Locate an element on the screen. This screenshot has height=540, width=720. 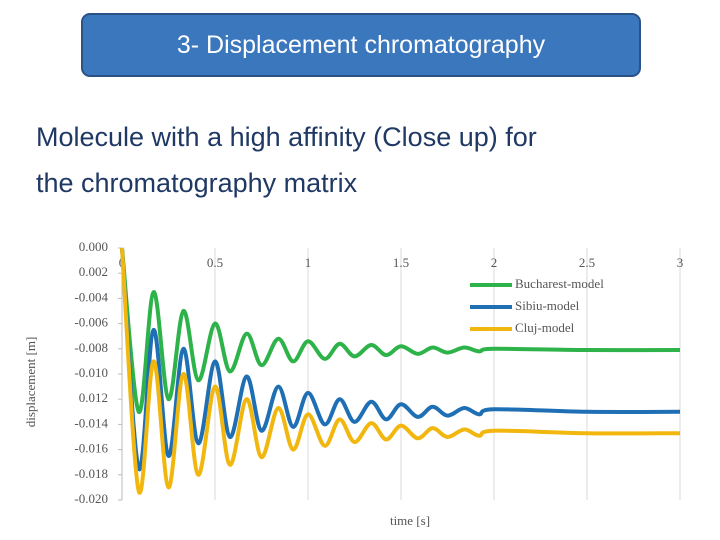
y-tick-label: -0.010 is located at coordinates (91, 372).